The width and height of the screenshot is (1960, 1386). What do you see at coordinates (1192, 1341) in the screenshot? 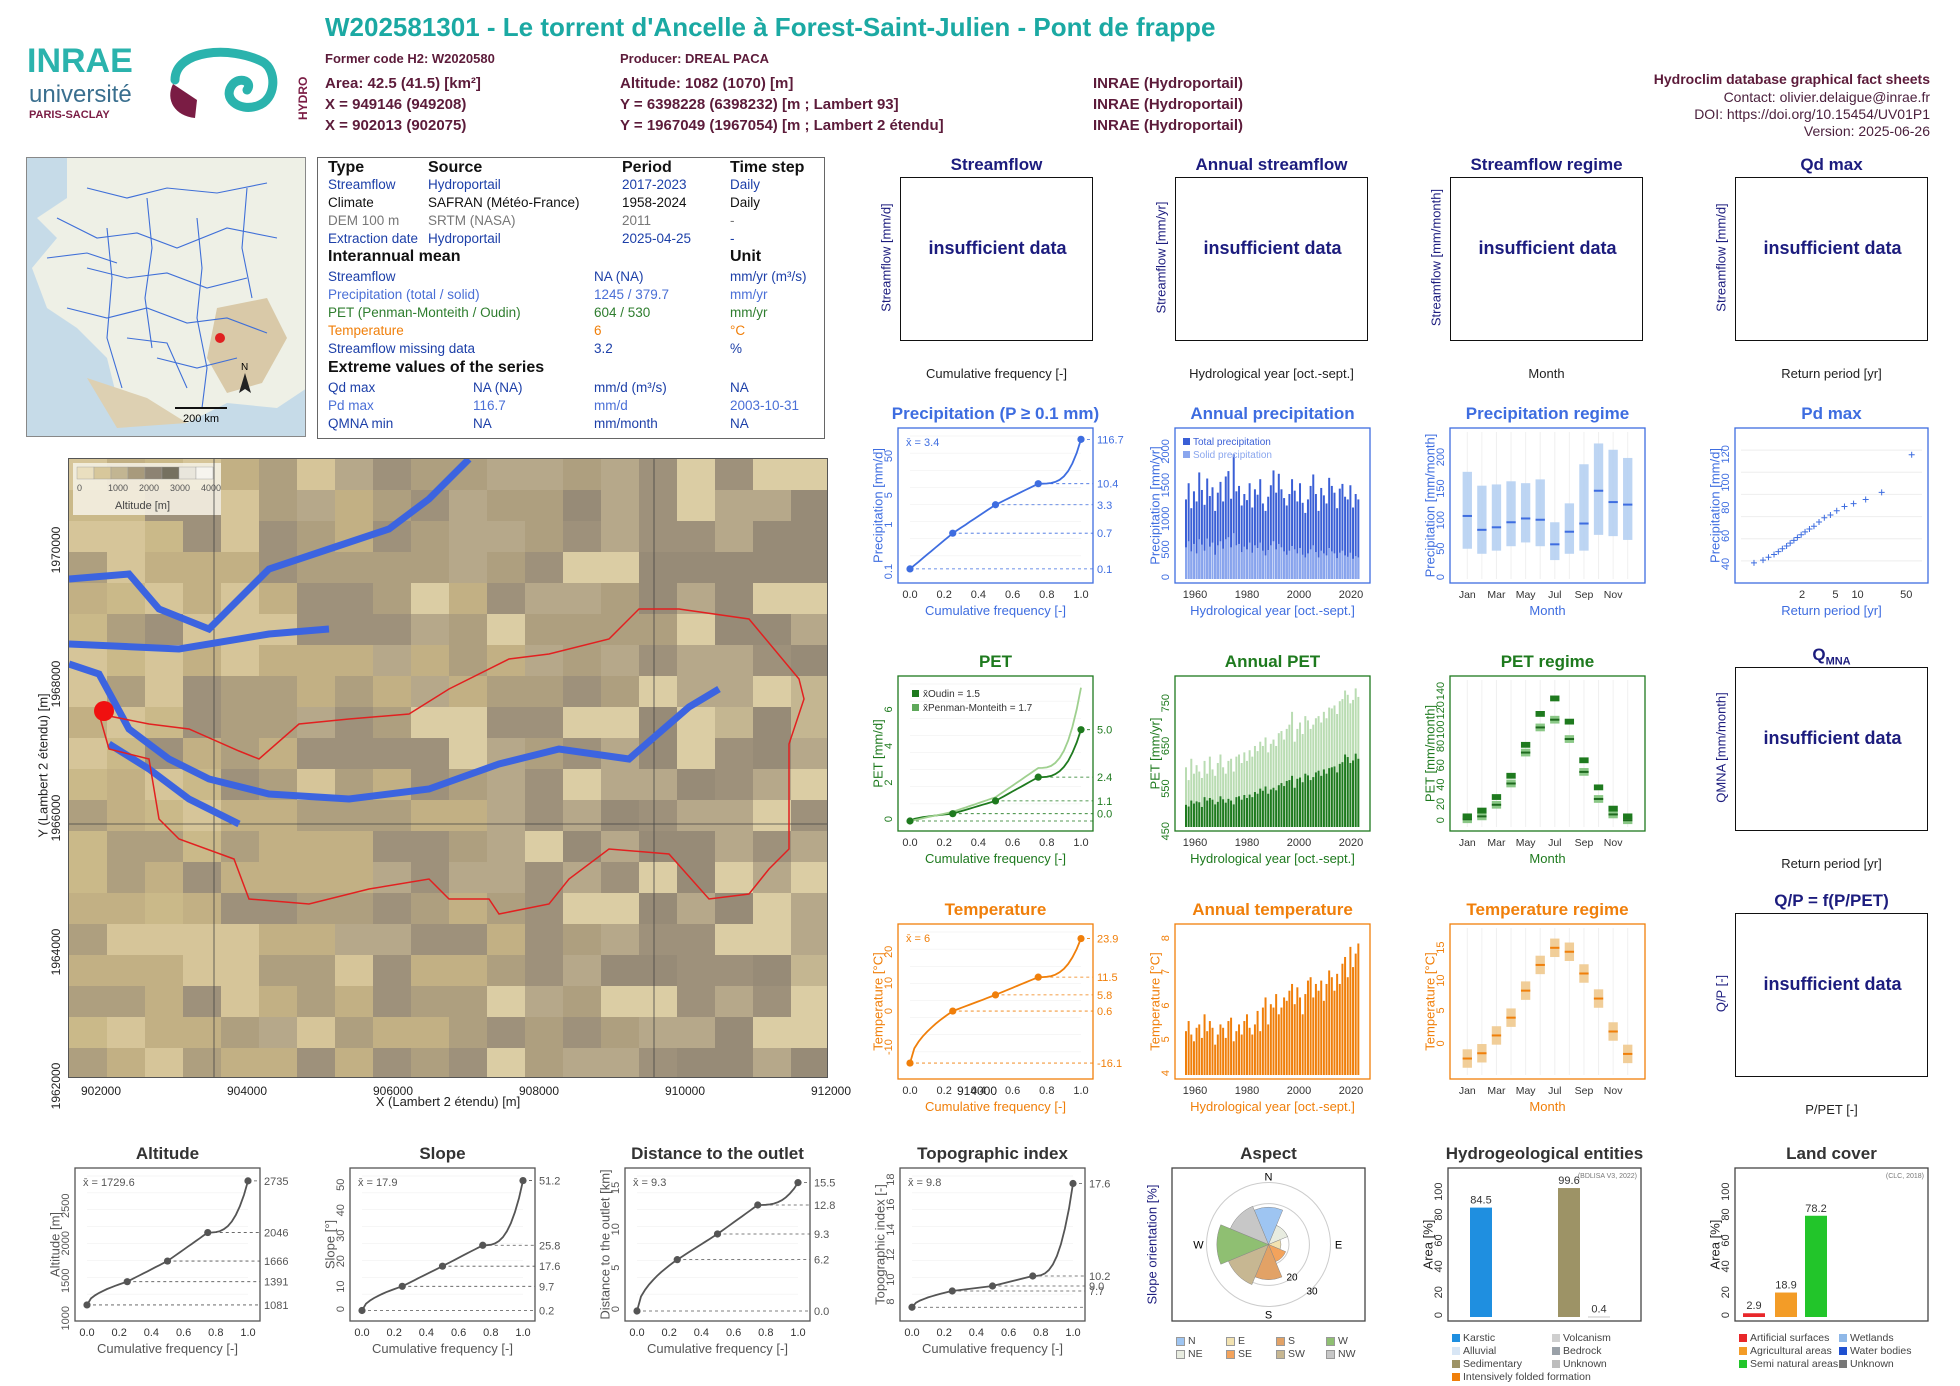
I see `aspect-legend-label: N` at bounding box center [1192, 1341].